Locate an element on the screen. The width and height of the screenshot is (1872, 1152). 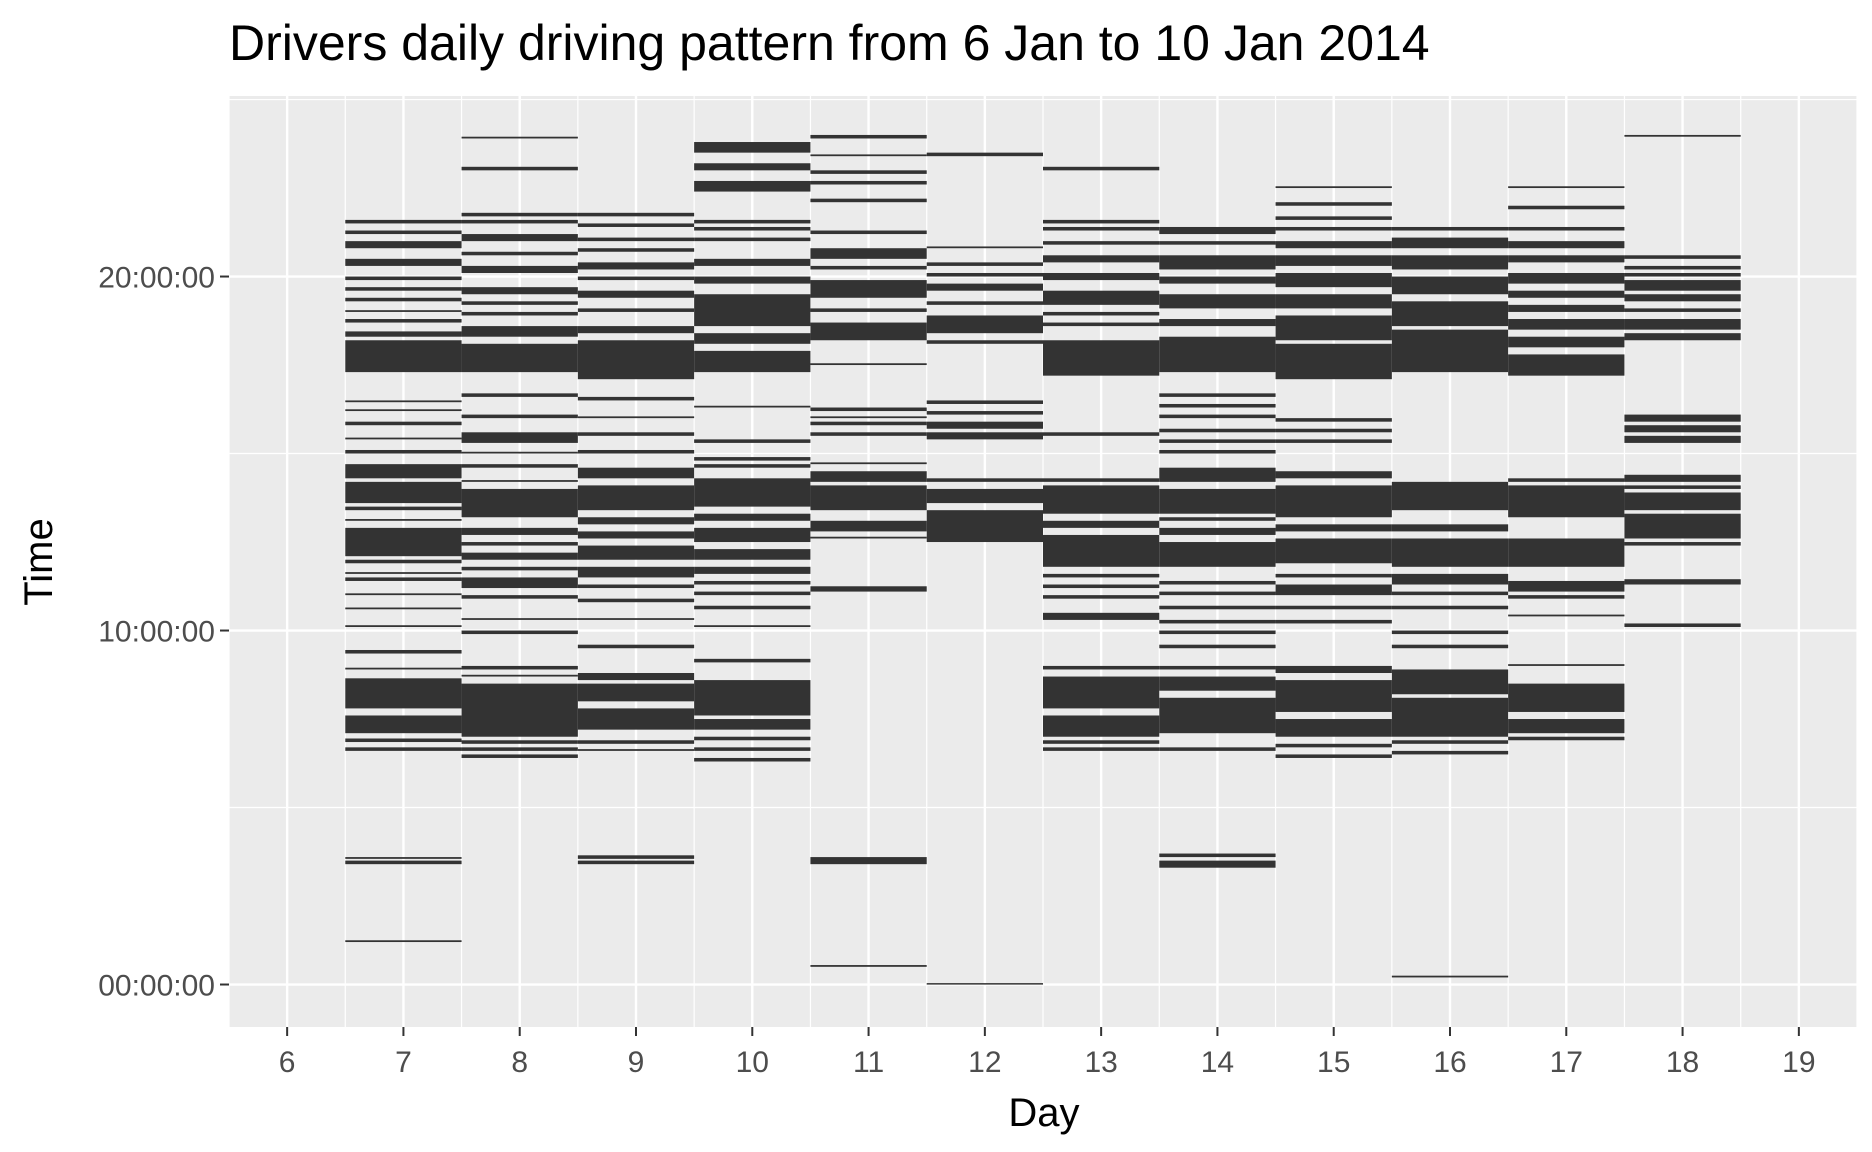
x-tick-label: 8 is located at coordinates (519, 1062).